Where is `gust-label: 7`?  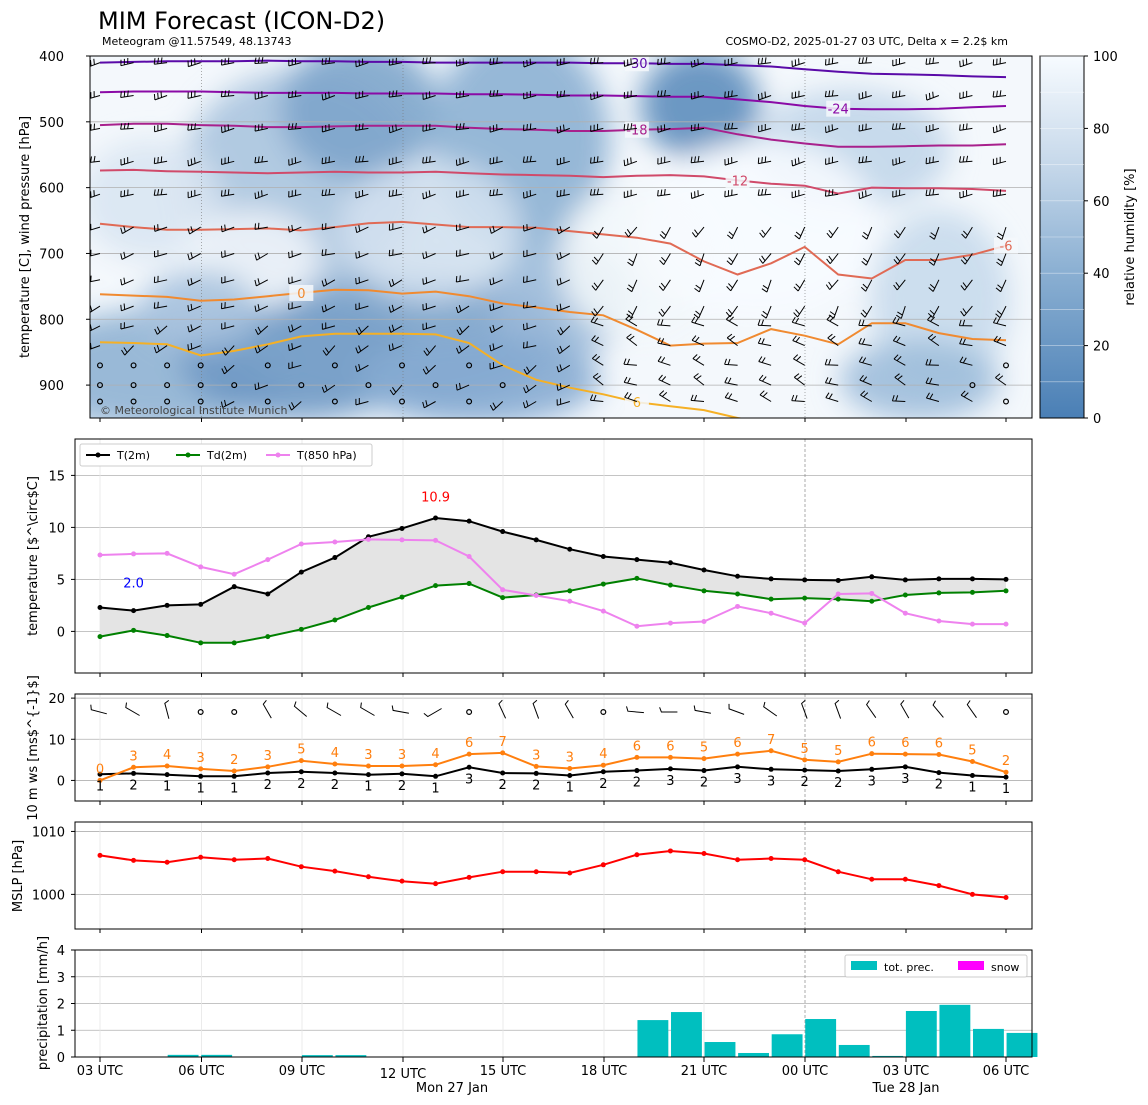
gust-label: 7 is located at coordinates (503, 742).